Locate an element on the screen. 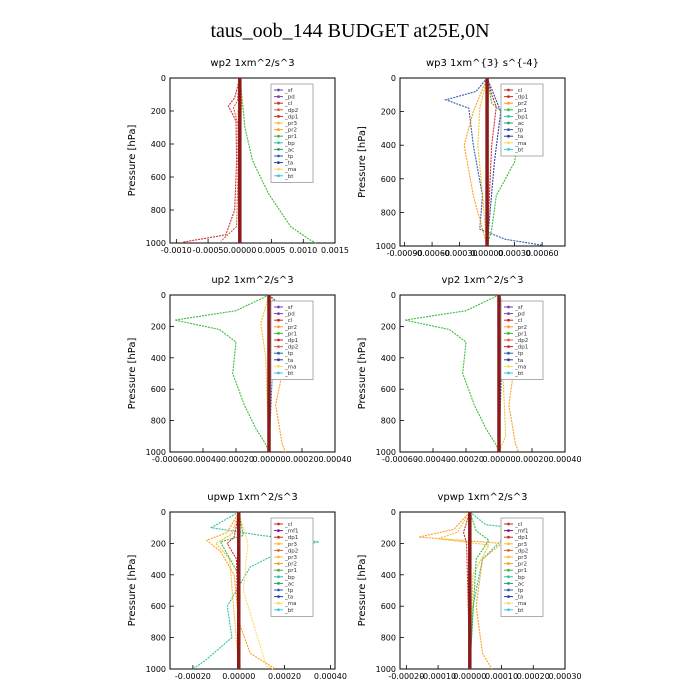 The image size is (700, 700). series-line-bp is located at coordinates (256, 590).